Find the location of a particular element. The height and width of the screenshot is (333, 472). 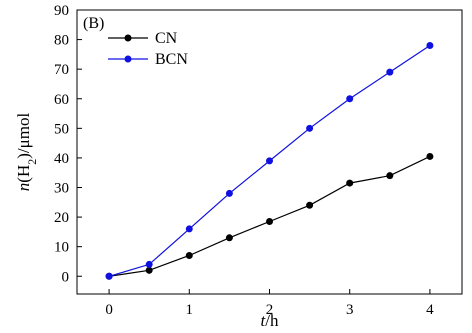

x-tick-label-0: 0 is located at coordinates (109, 310).